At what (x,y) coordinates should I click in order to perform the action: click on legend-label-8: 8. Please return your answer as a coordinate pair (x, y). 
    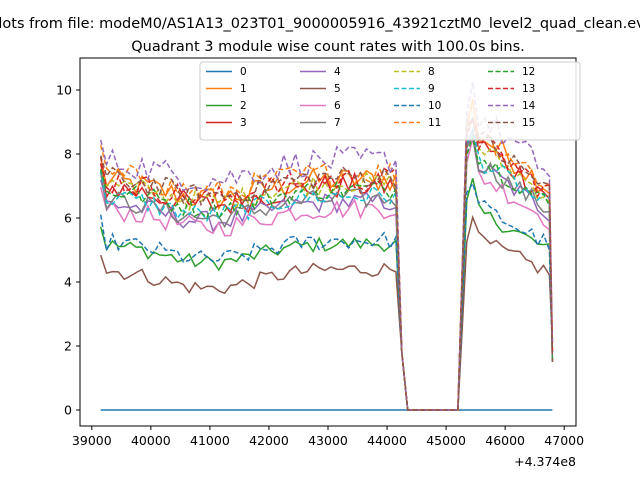
    Looking at the image, I should click on (431, 72).